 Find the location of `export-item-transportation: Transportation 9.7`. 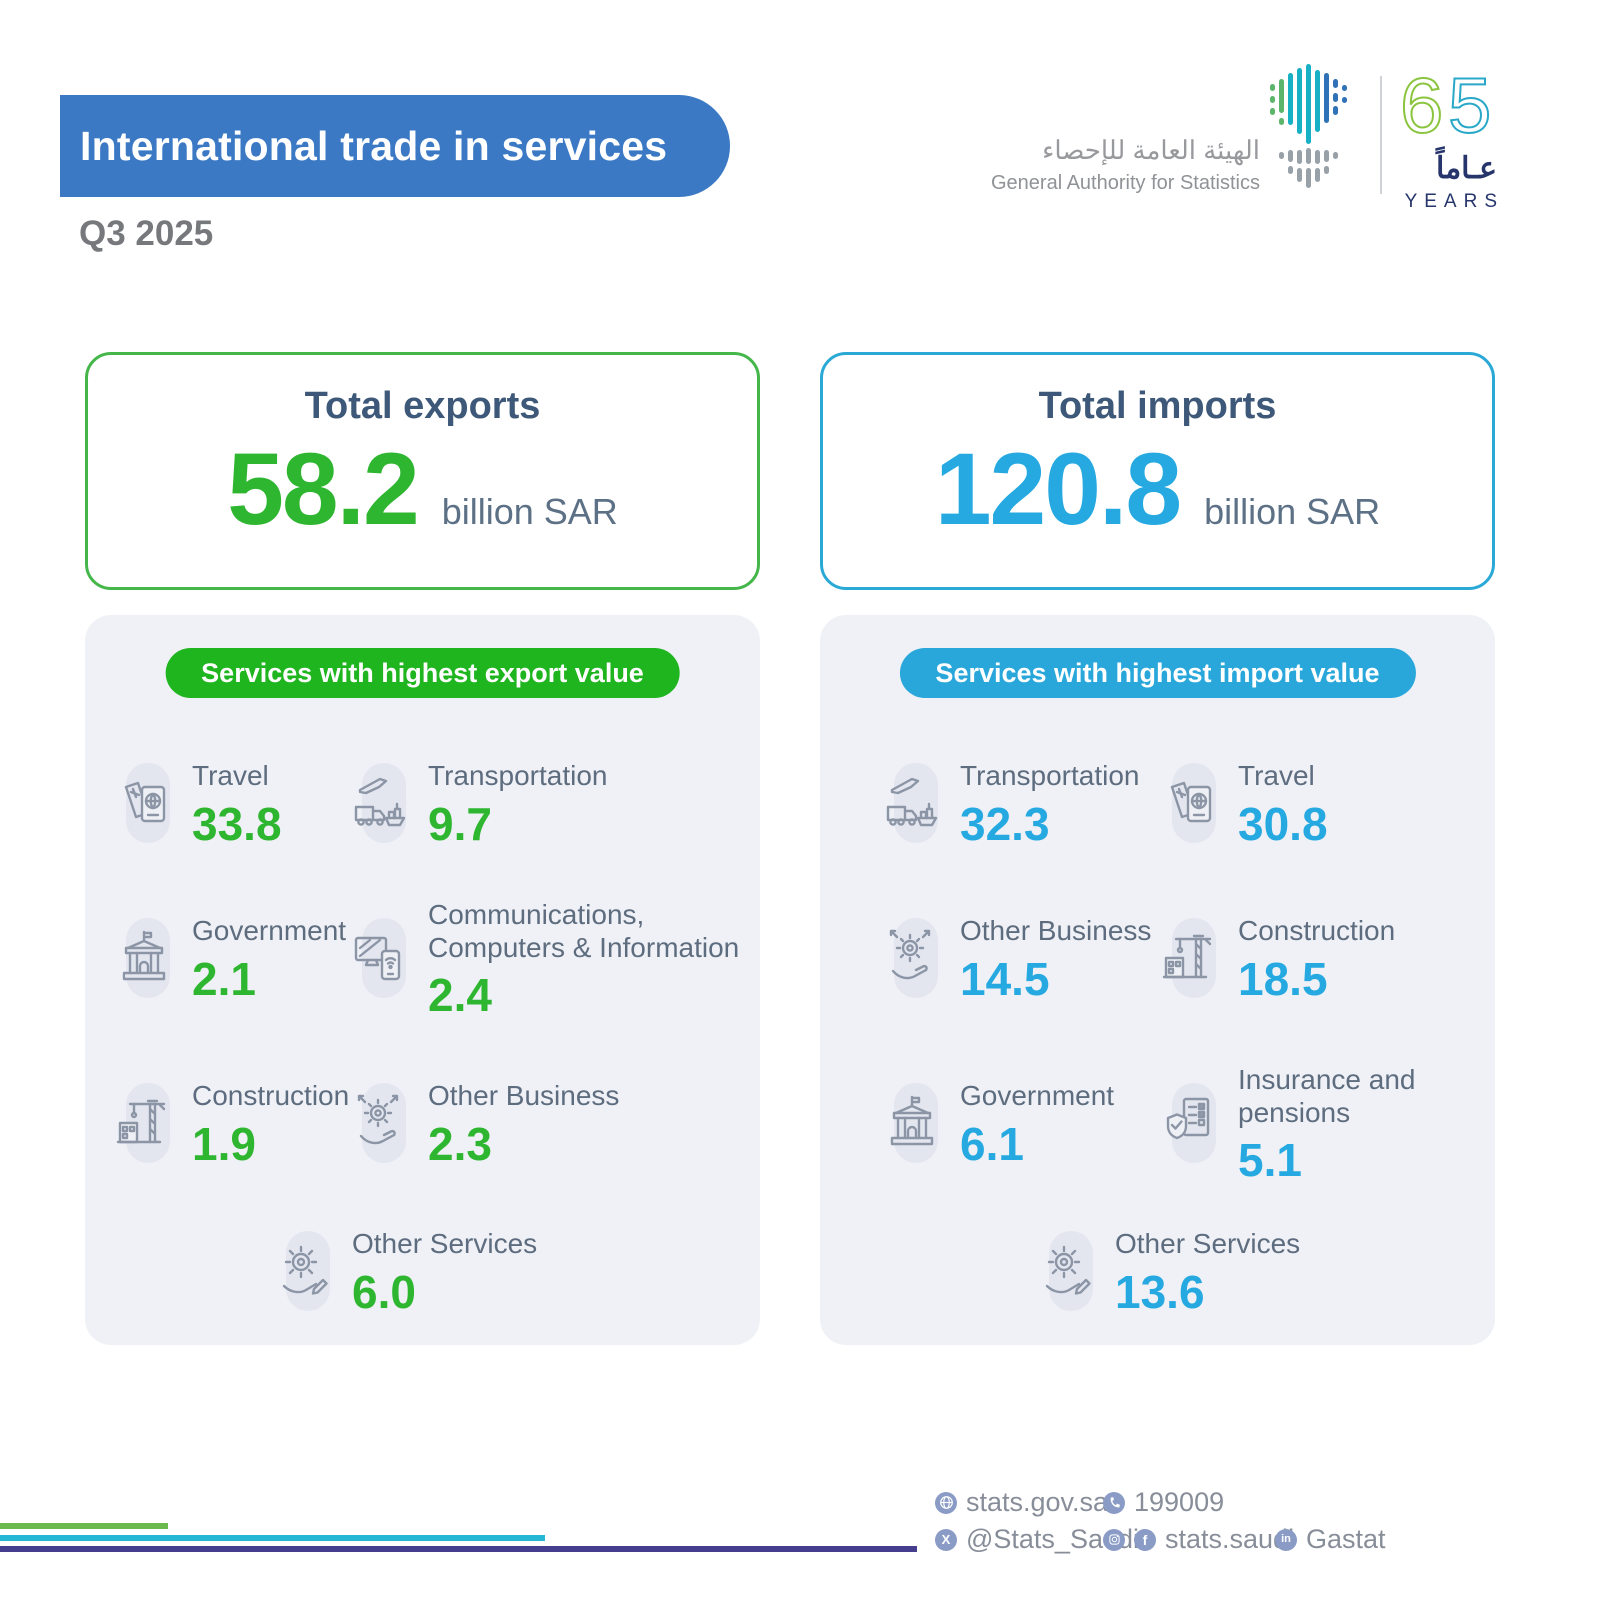

export-item-transportation: Transportation 9.7 is located at coordinates (478, 803).